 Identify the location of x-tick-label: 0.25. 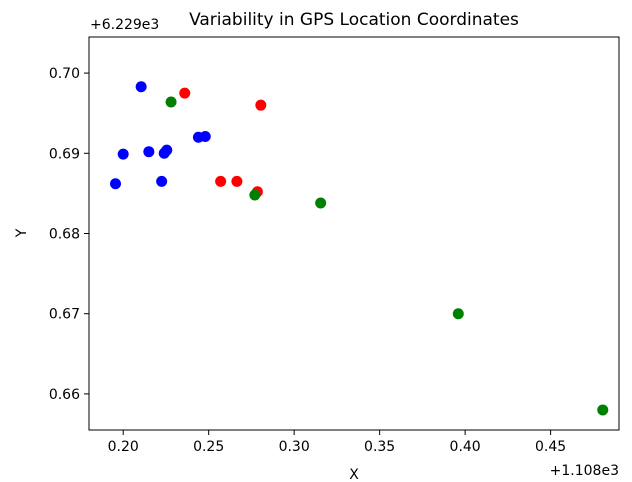
(208, 447).